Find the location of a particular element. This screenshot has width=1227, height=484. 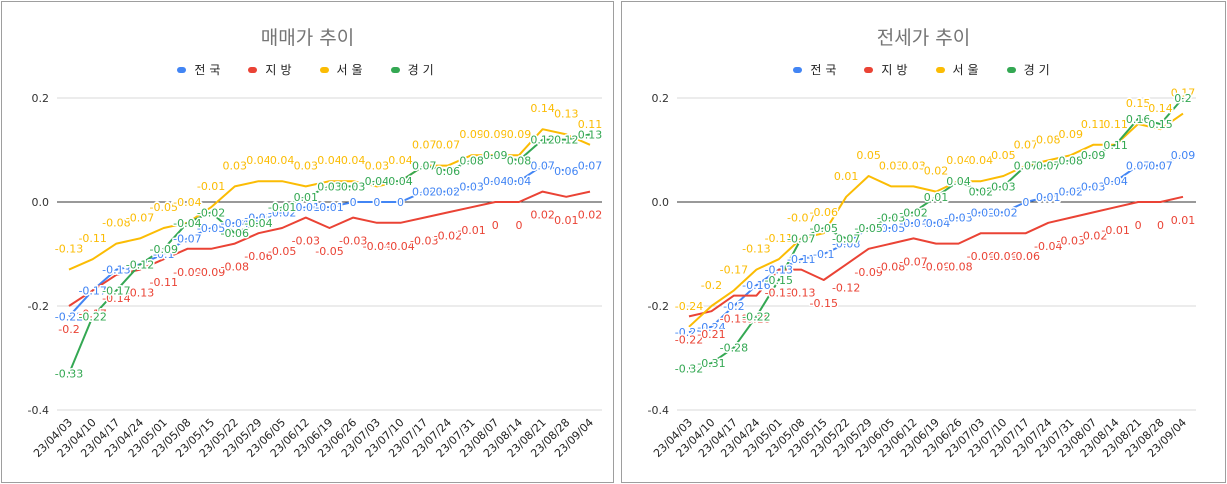

legend-label: 지방 is located at coordinates (280, 70).